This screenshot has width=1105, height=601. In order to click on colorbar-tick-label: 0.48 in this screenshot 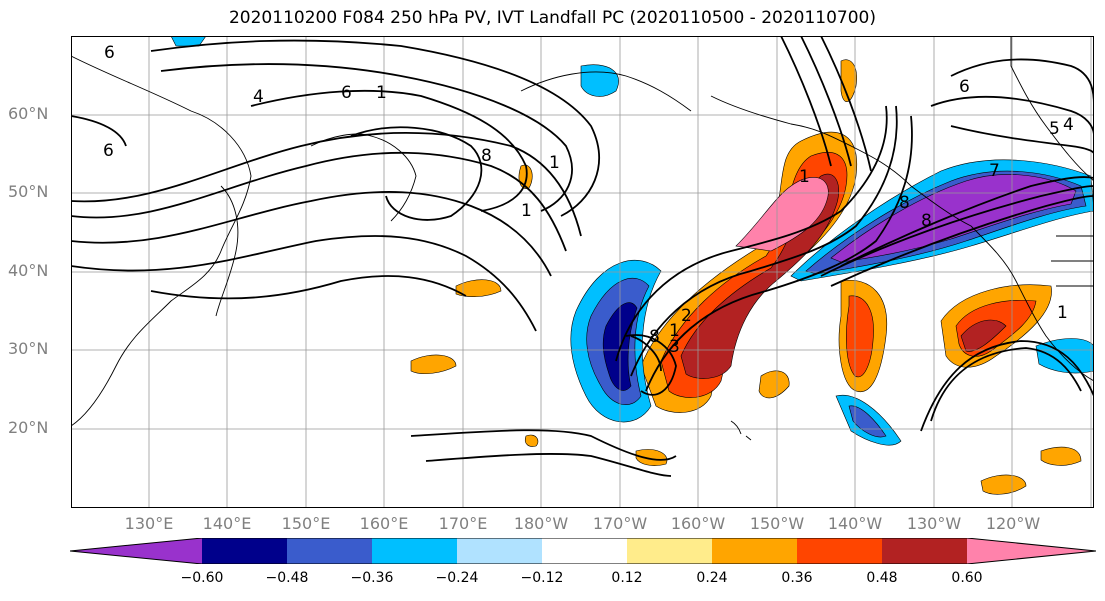, I will do `click(882, 578)`.